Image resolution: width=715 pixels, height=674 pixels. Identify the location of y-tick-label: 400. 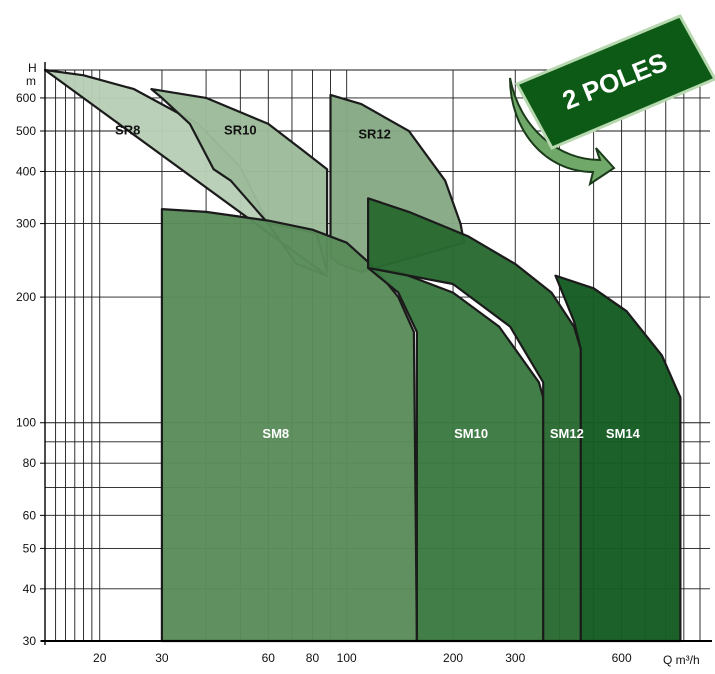
(26, 171).